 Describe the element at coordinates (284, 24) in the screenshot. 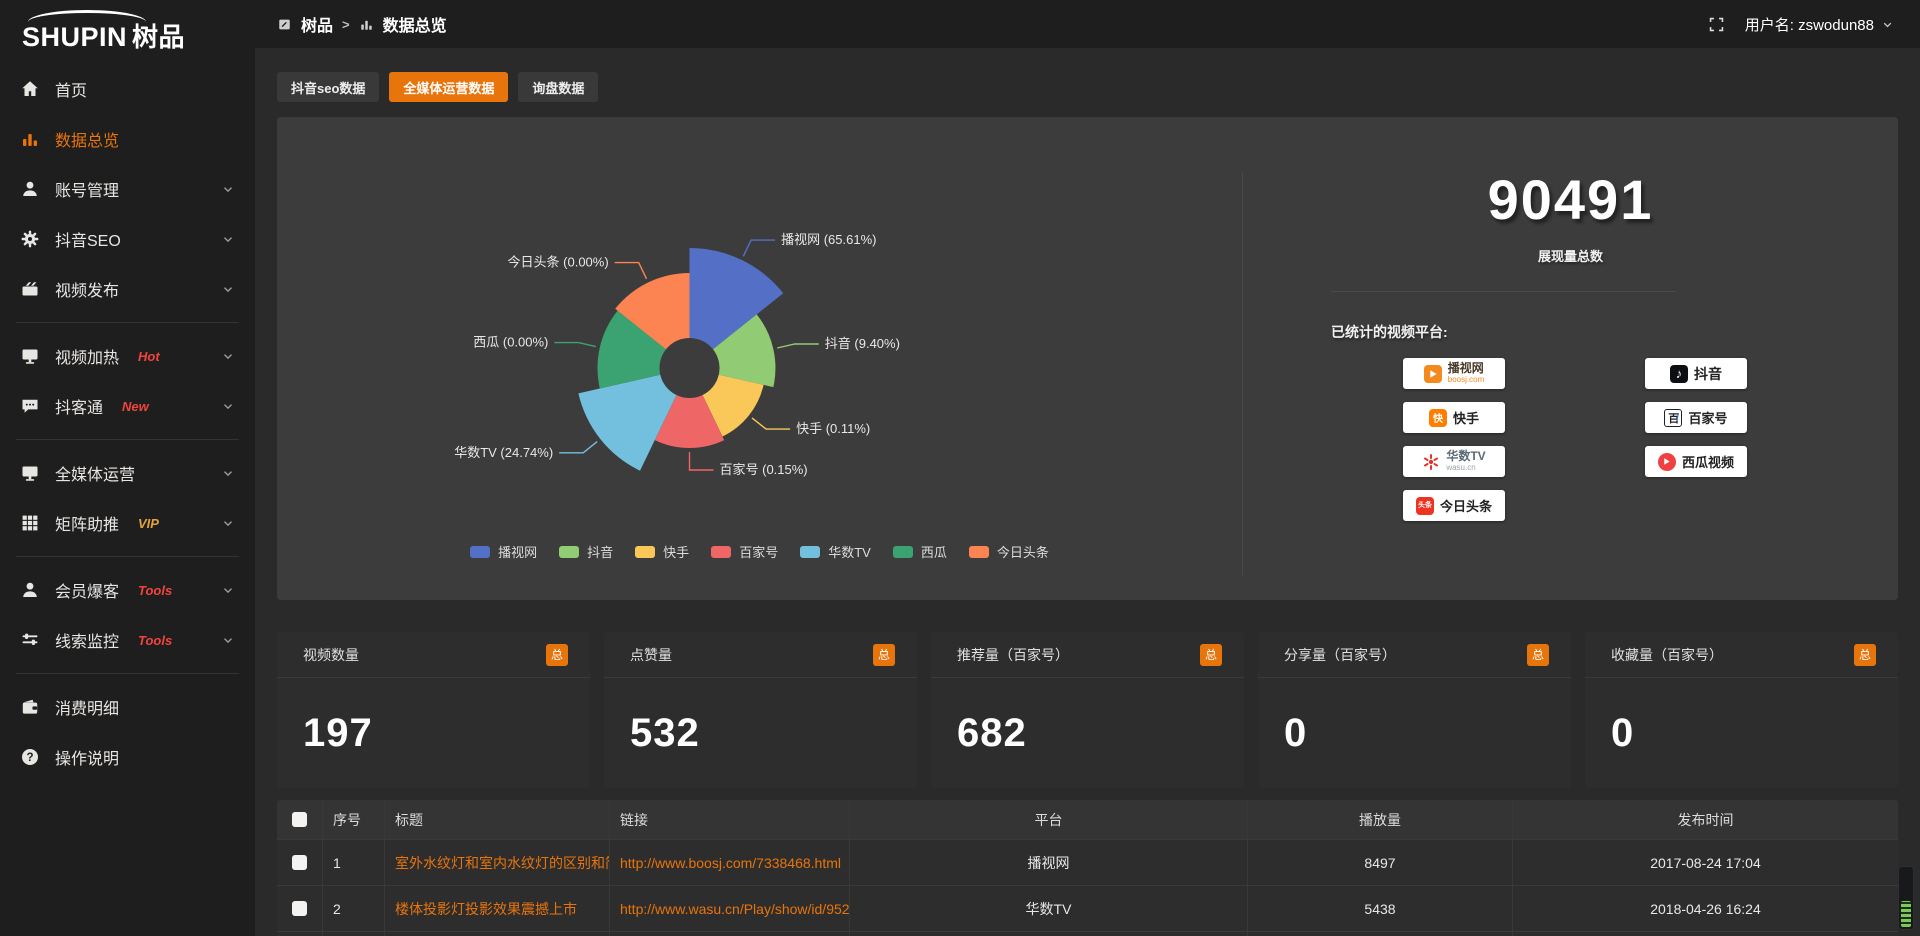

I see `doc-icon` at that location.